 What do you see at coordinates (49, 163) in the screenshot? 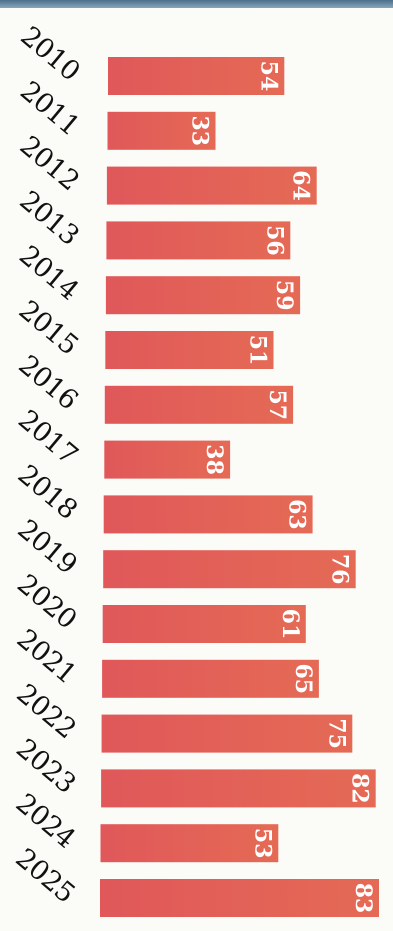
I see `year-label-2012: 2012` at bounding box center [49, 163].